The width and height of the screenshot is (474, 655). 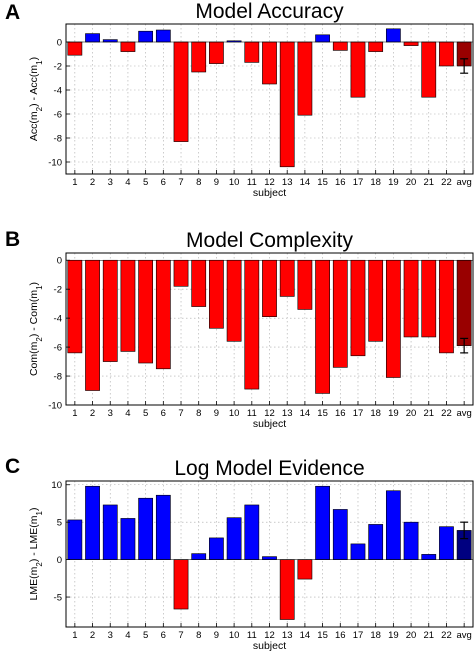 I want to click on chart-title: Log Model Evidence, so click(x=269, y=468).